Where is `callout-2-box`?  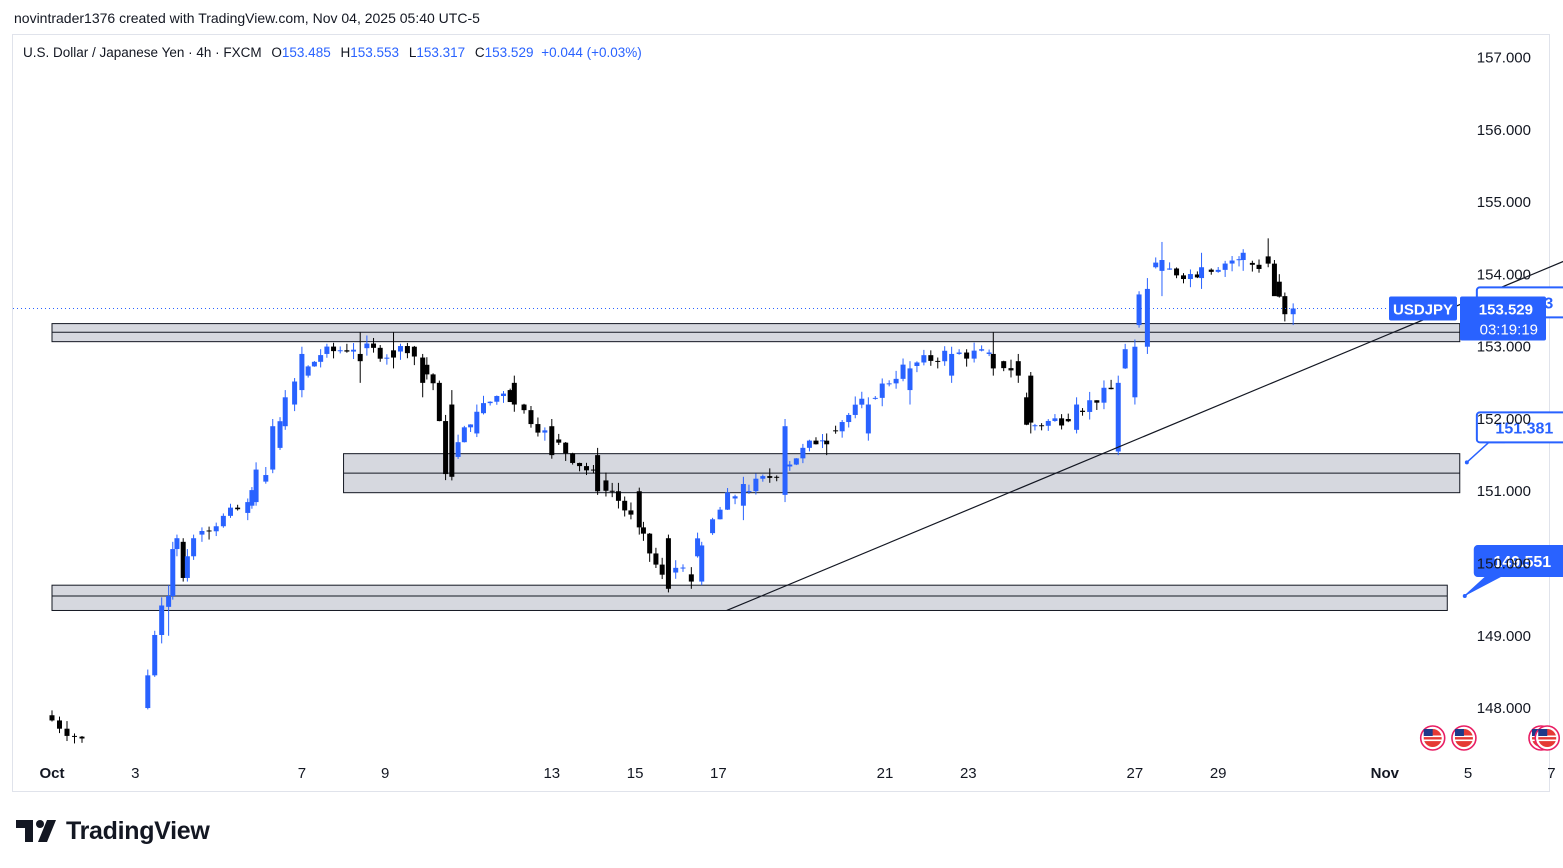 callout-2-box is located at coordinates (1519, 427).